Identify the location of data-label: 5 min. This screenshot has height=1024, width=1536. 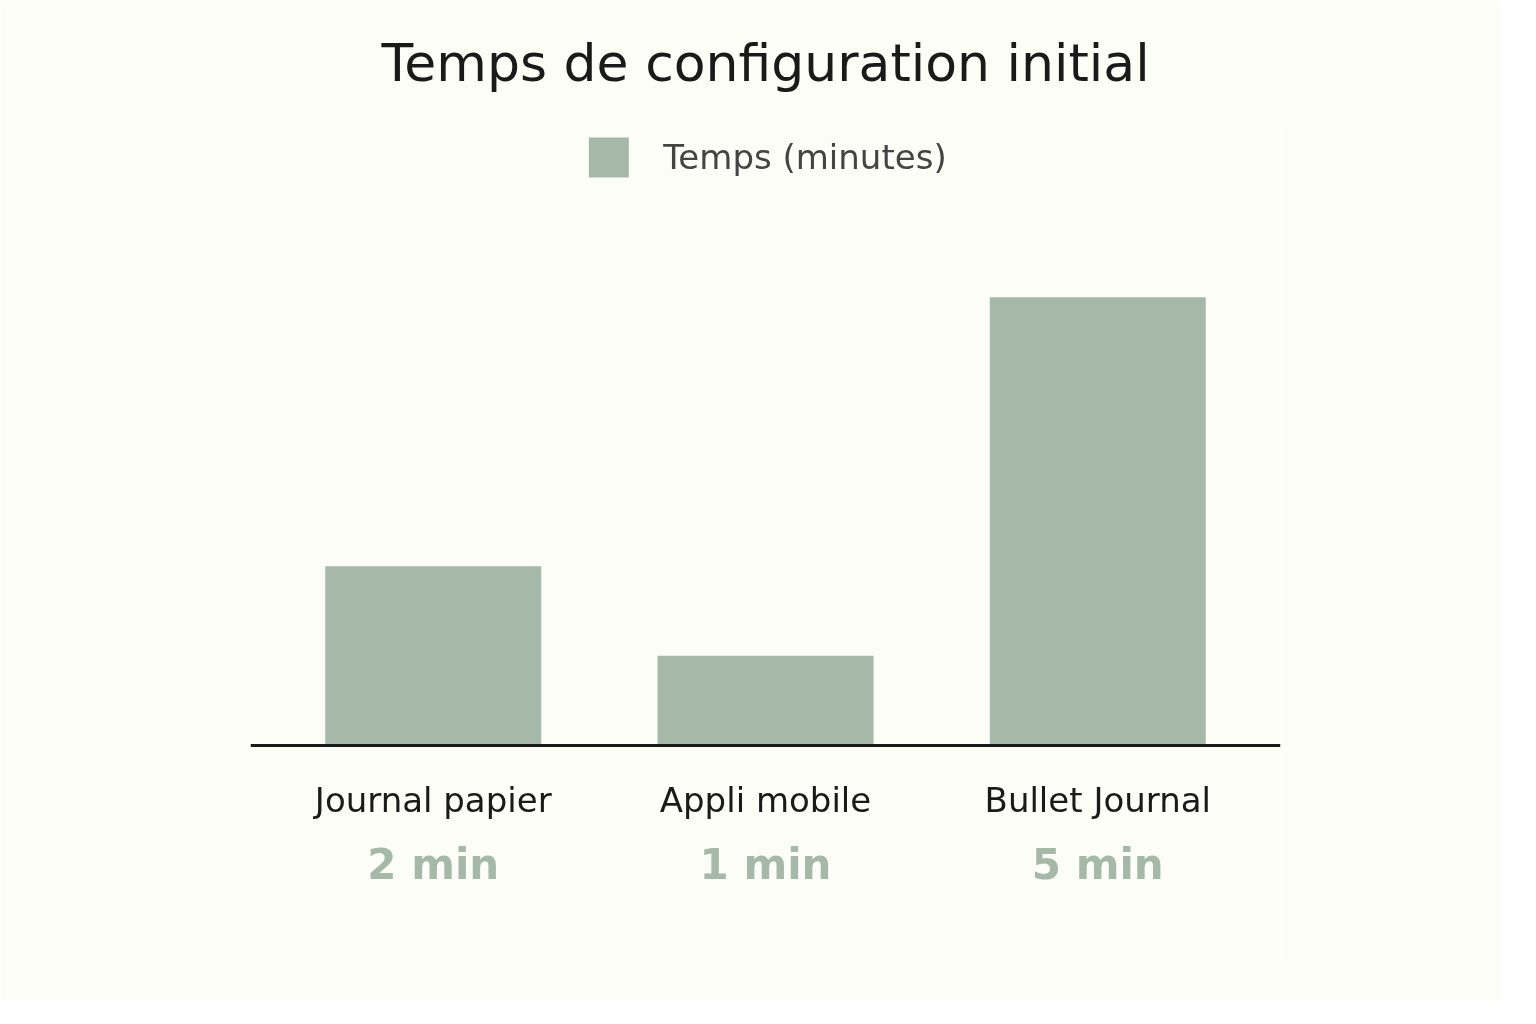
(1097, 865).